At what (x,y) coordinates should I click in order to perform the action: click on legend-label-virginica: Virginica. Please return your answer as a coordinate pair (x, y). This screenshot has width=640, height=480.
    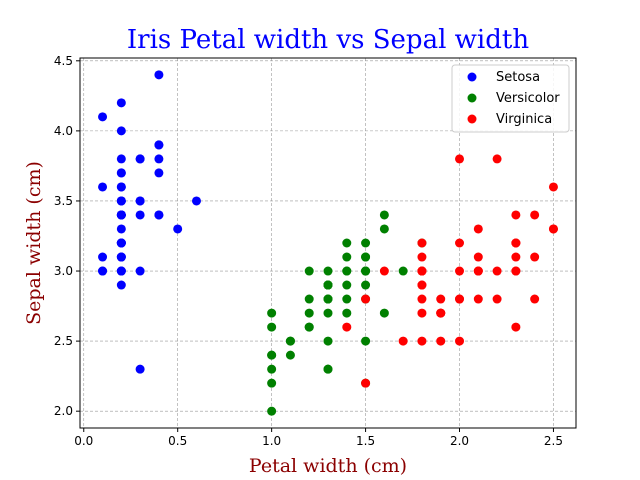
    Looking at the image, I should click on (524, 119).